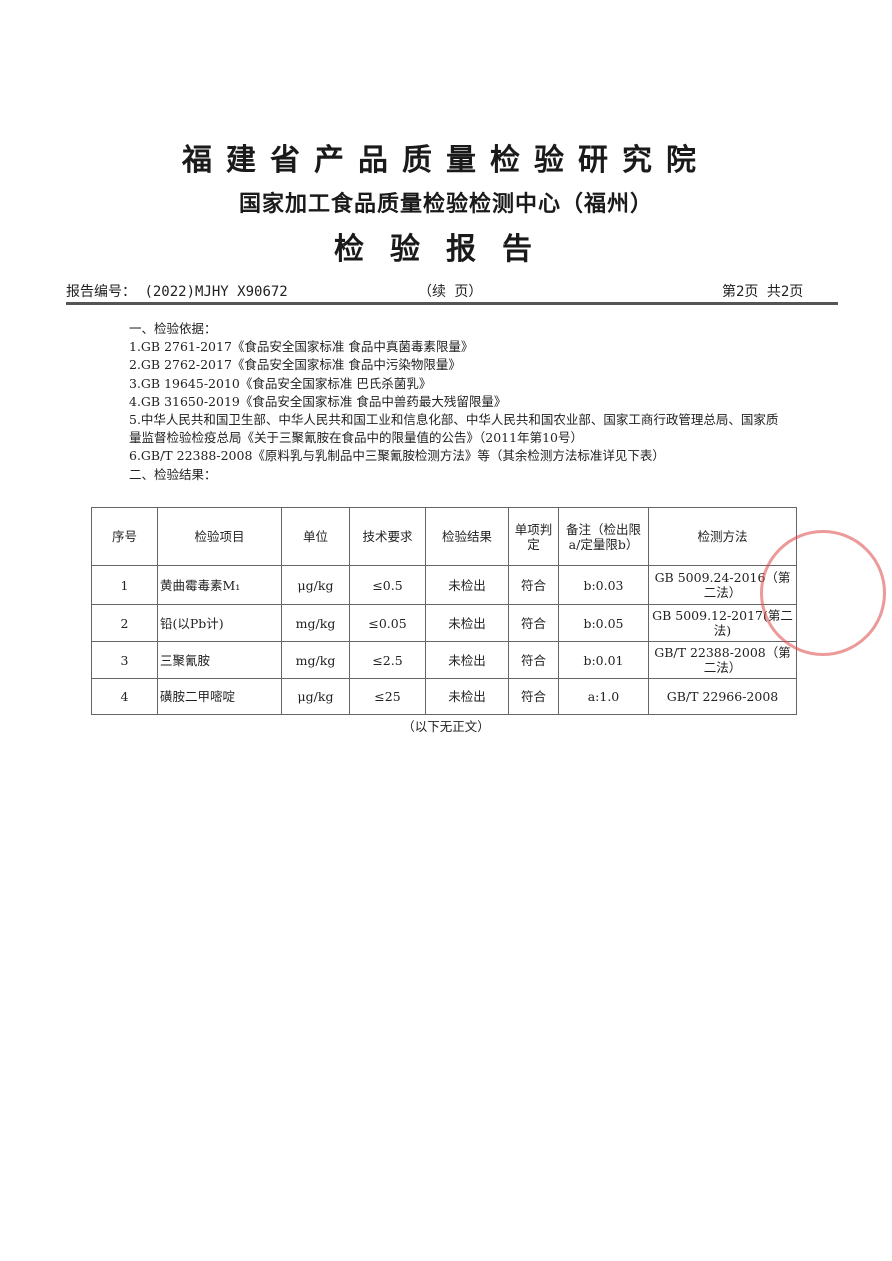 This screenshot has width=892, height=1261. What do you see at coordinates (387, 660) in the screenshot?
I see `table-cell: ≤2.5` at bounding box center [387, 660].